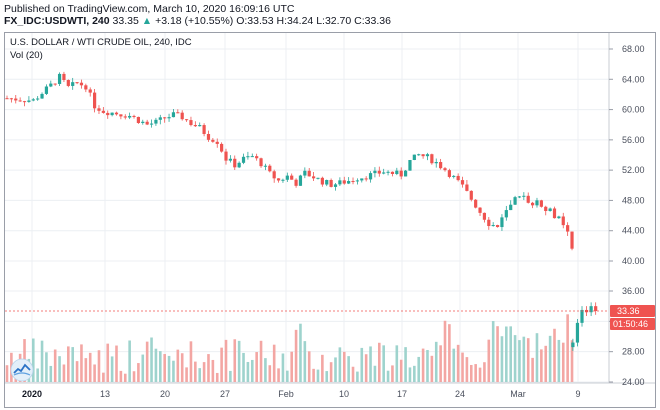 The image size is (660, 410). What do you see at coordinates (633, 79) in the screenshot?
I see `y-tick-label: 64.00` at bounding box center [633, 79].